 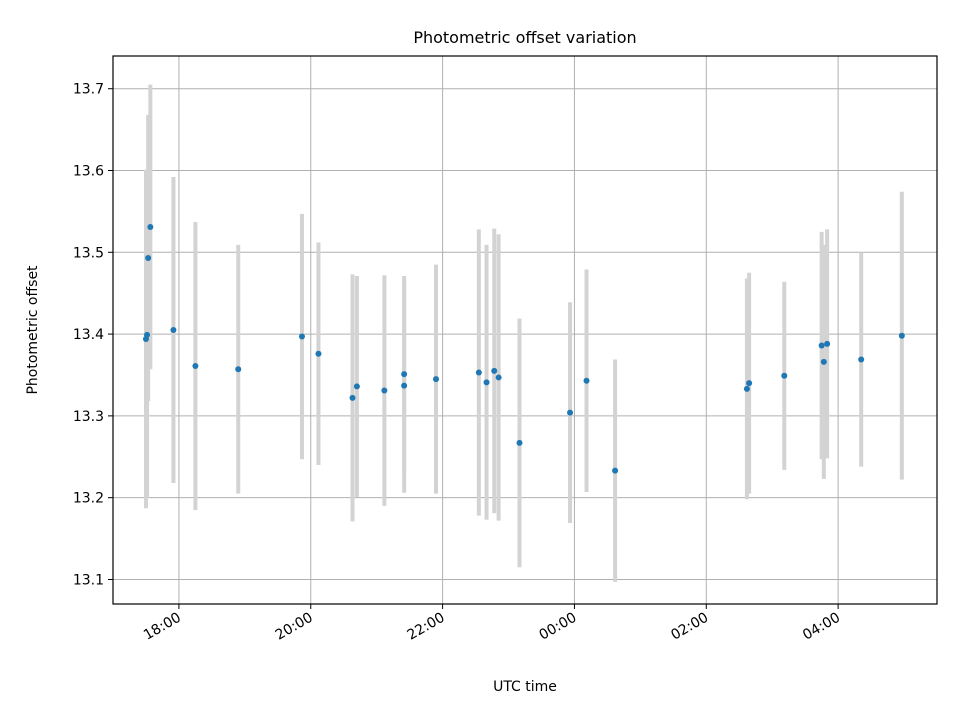 What do you see at coordinates (88, 253) in the screenshot?
I see `y-tick-label: 13.5` at bounding box center [88, 253].